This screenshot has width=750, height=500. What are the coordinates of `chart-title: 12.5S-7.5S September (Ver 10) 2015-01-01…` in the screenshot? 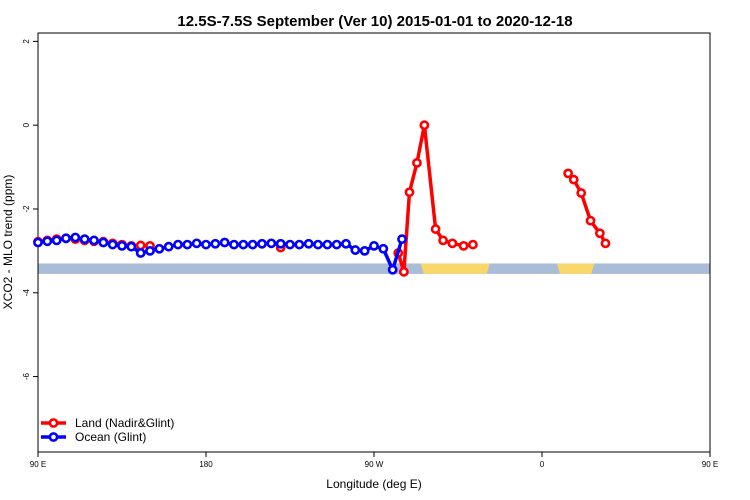 It's located at (374, 21).